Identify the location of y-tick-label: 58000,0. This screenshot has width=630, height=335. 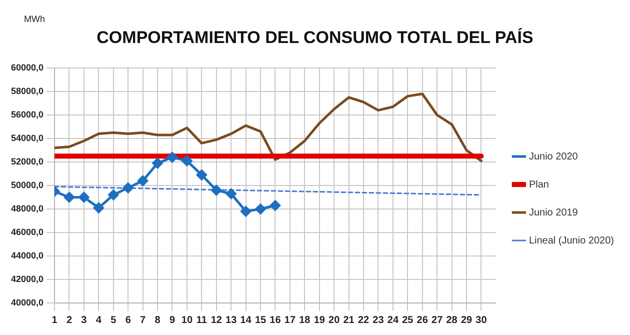
(27, 91).